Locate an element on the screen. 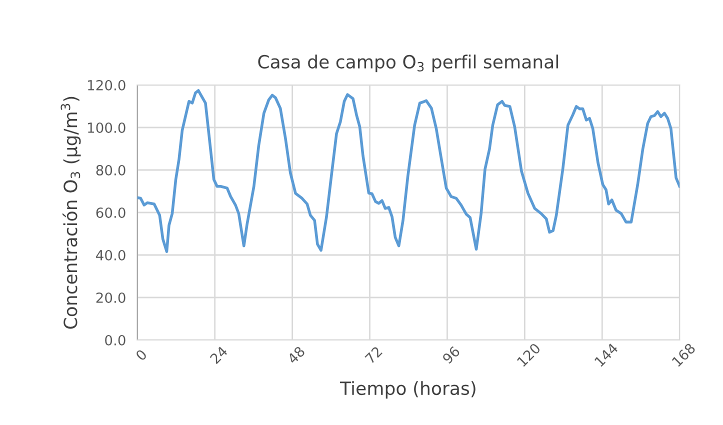 The width and height of the screenshot is (723, 425). chart-title: Casa de campo O$_{3}$ perfil semanal is located at coordinates (408, 63).